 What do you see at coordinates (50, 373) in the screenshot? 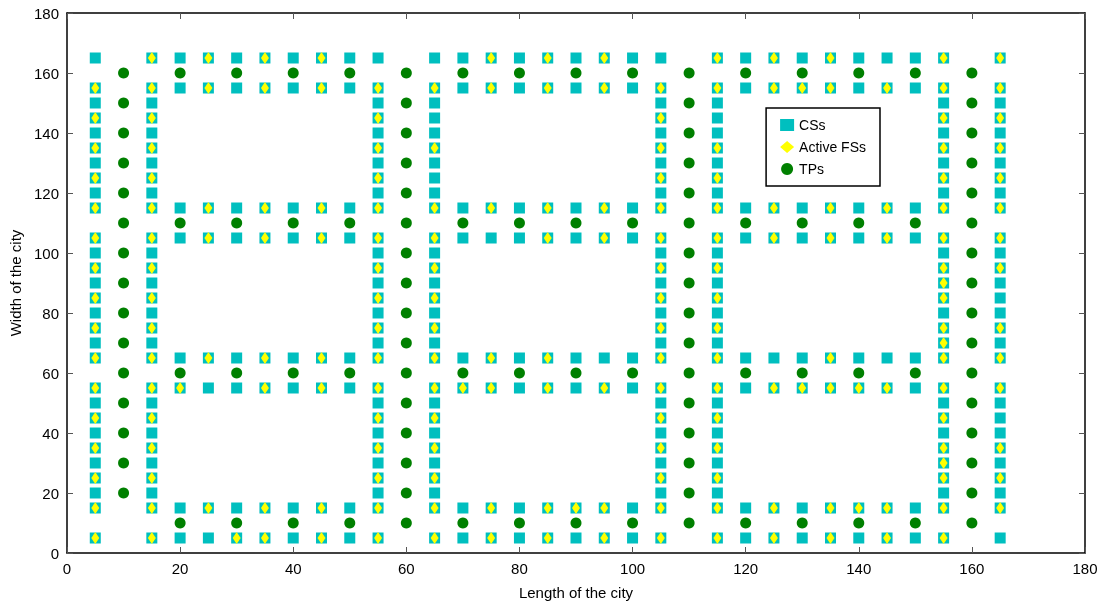
I see `y-tick-label: 60` at bounding box center [50, 373].